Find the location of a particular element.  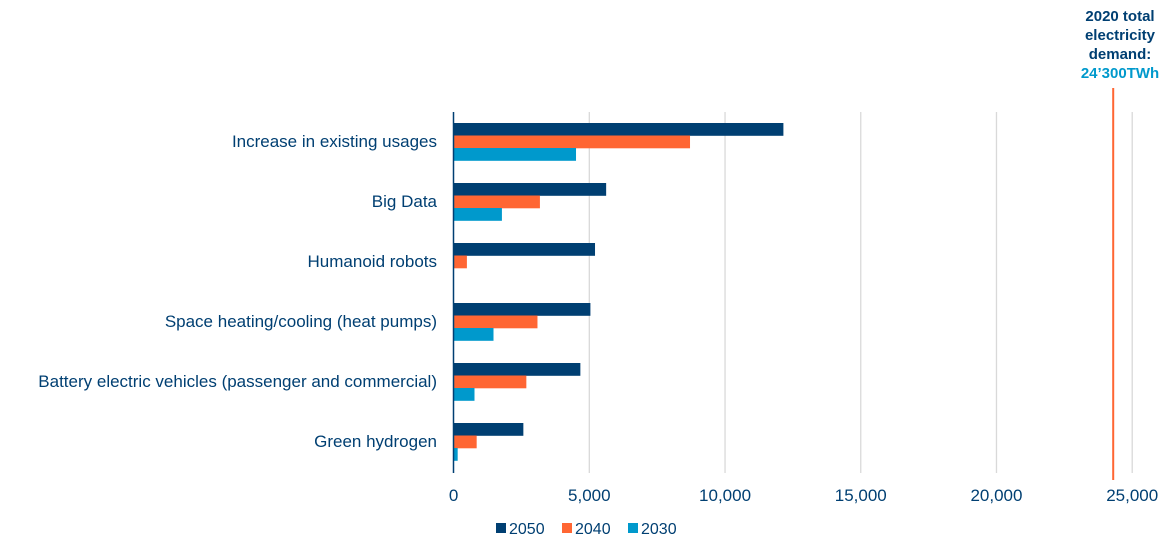

legend-swatch-2030 is located at coordinates (633, 528).